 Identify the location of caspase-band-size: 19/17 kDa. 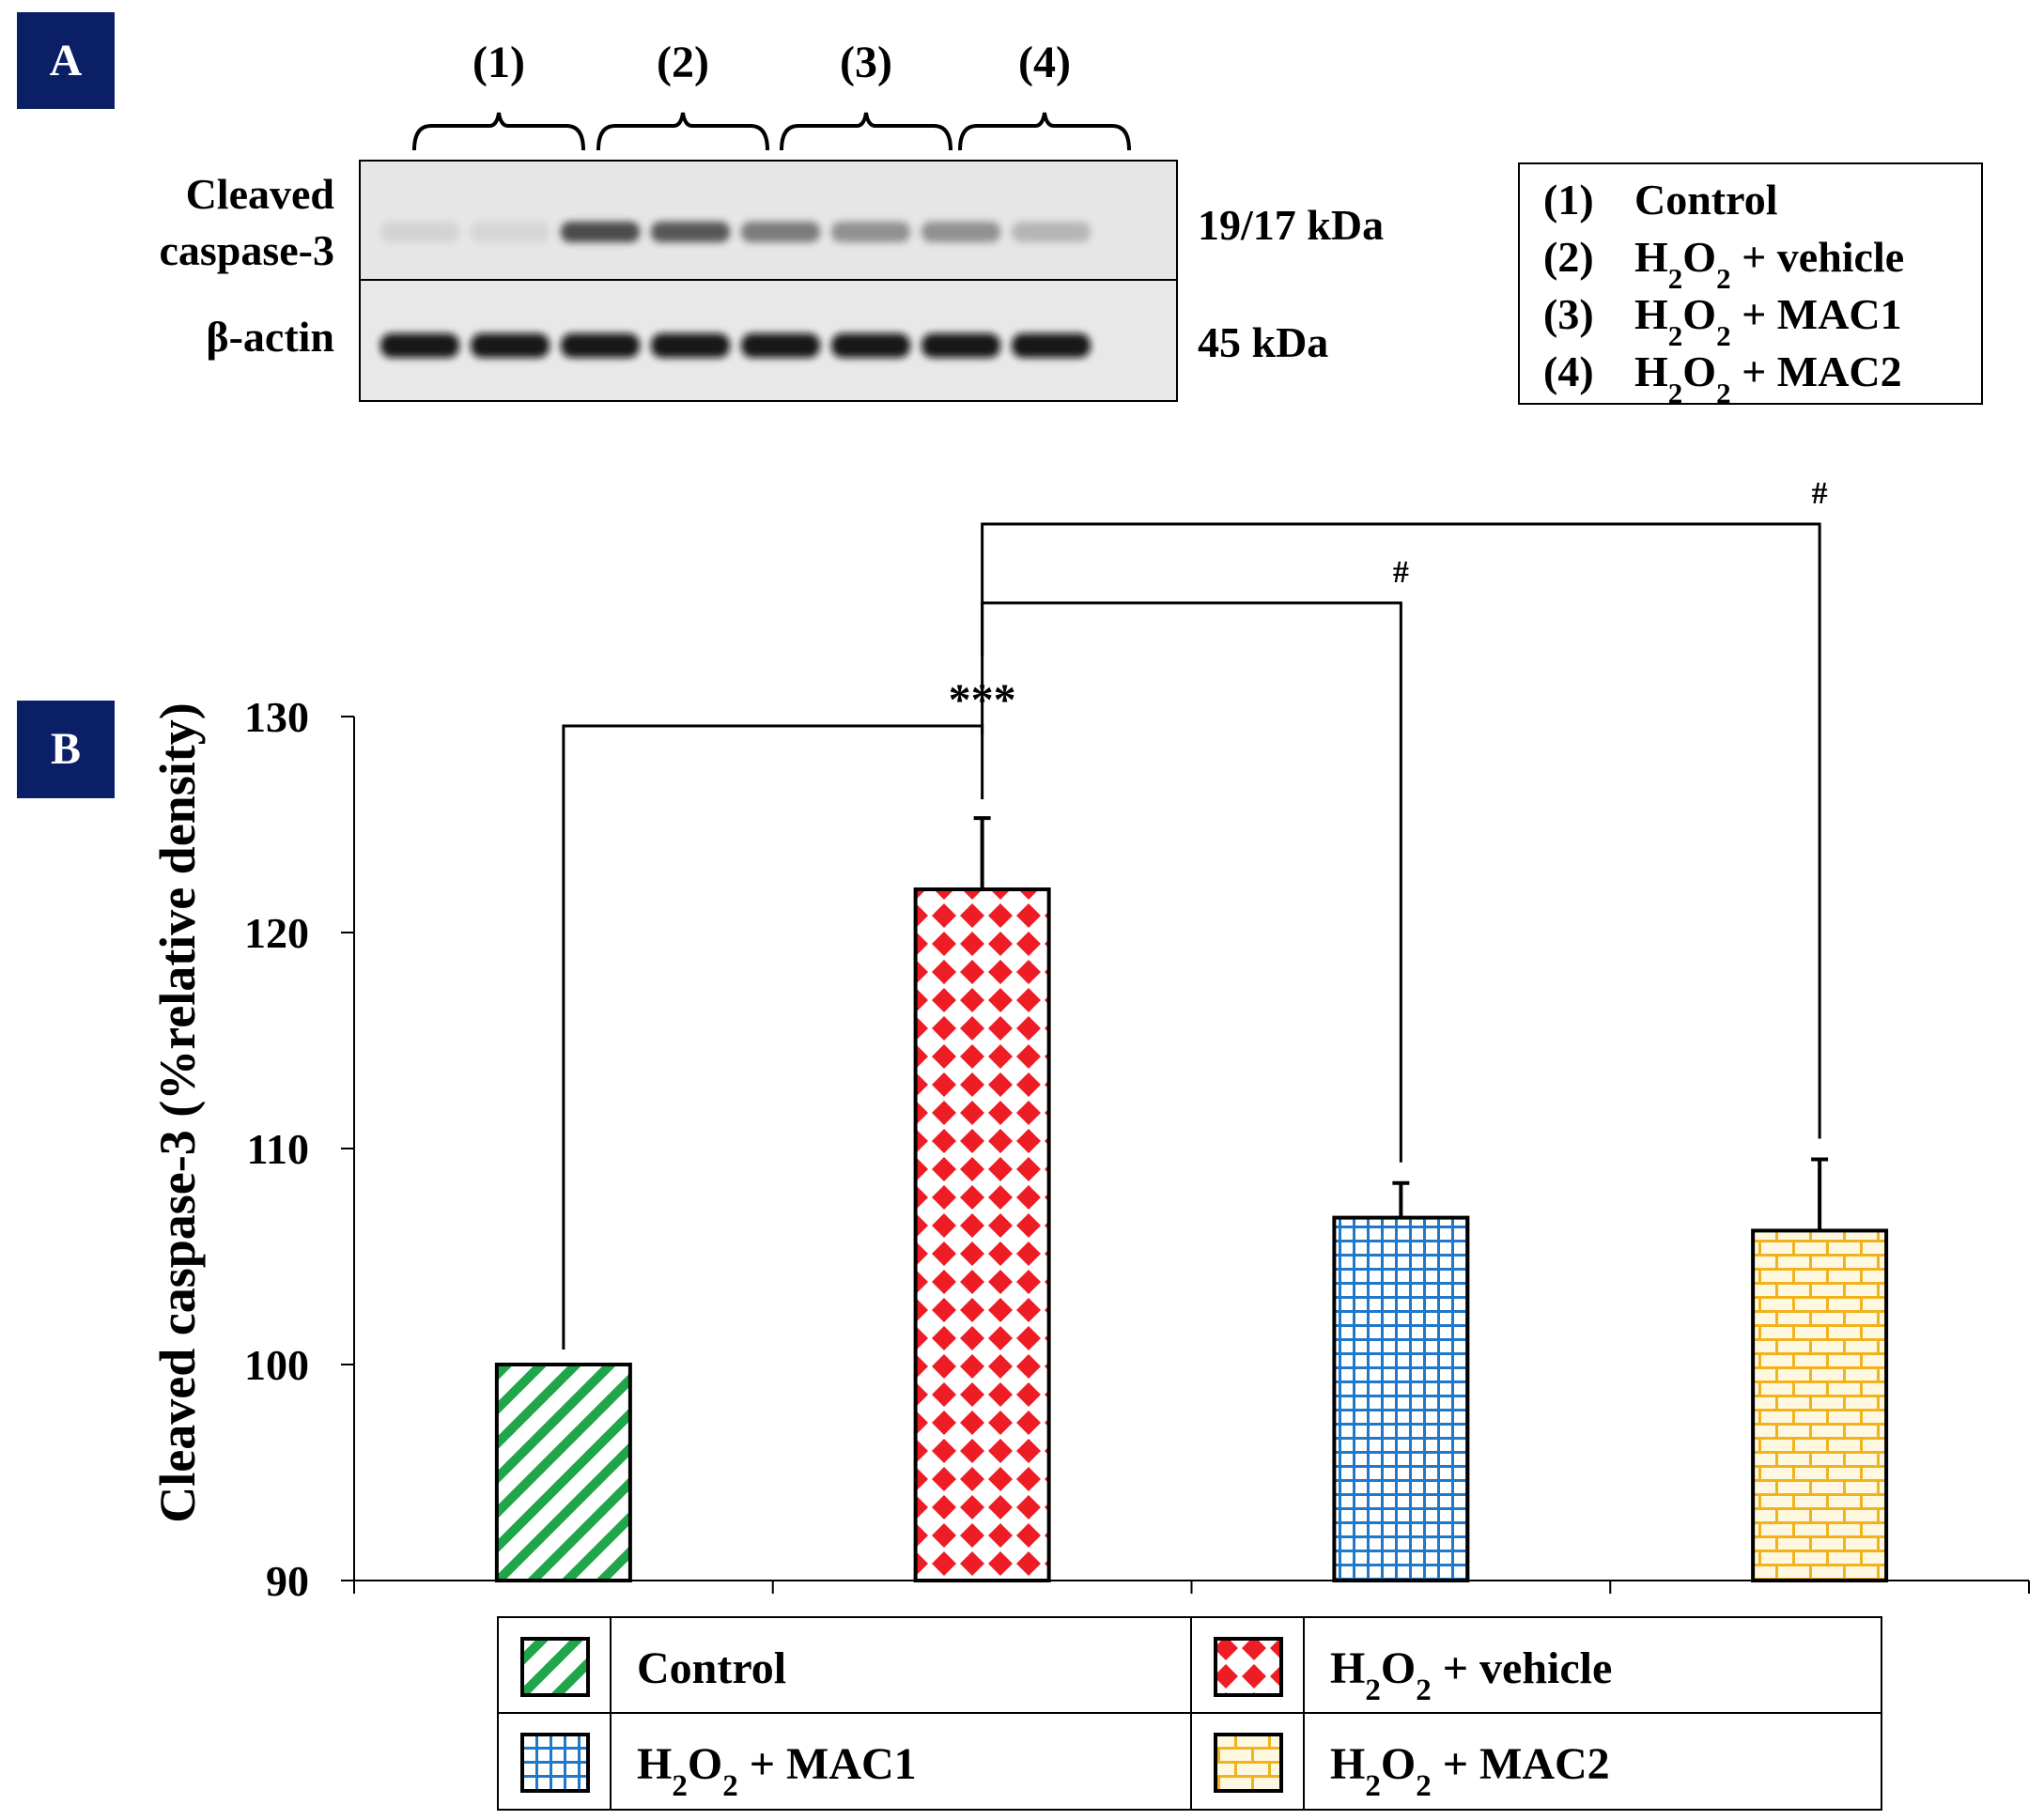
(1291, 225).